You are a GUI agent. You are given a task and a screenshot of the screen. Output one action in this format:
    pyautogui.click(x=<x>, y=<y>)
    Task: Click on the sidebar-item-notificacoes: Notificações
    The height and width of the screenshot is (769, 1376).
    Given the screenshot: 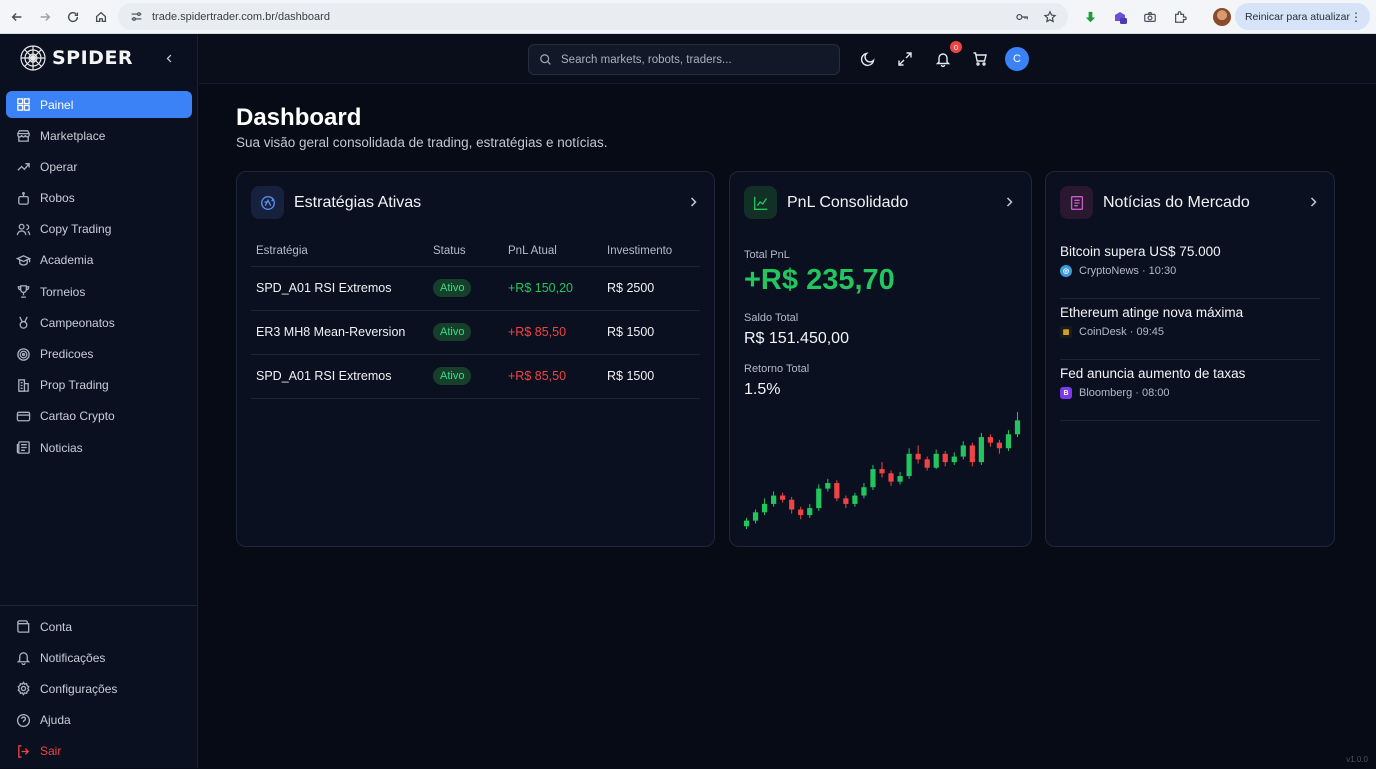 What is the action you would take?
    pyautogui.click(x=99, y=657)
    